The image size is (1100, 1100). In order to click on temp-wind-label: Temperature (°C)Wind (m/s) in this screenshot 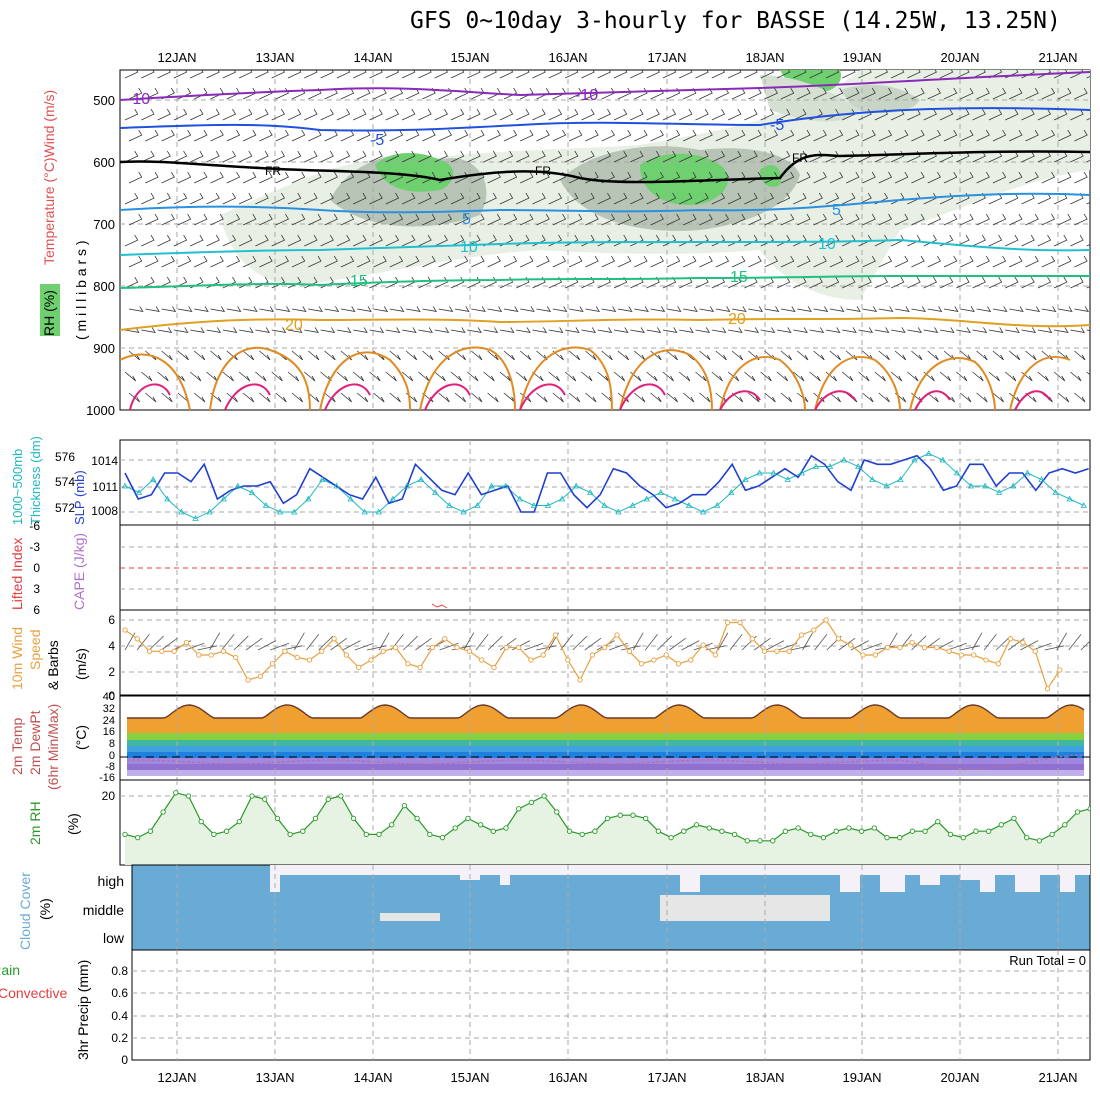, I will do `click(49, 177)`.